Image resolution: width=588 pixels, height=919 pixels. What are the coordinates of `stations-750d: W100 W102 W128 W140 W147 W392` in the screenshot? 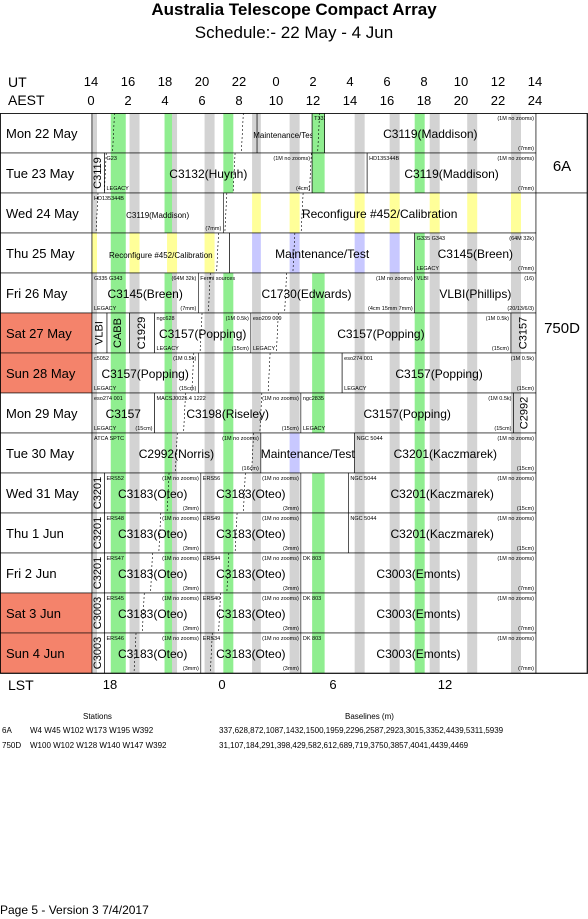 It's located at (98, 745).